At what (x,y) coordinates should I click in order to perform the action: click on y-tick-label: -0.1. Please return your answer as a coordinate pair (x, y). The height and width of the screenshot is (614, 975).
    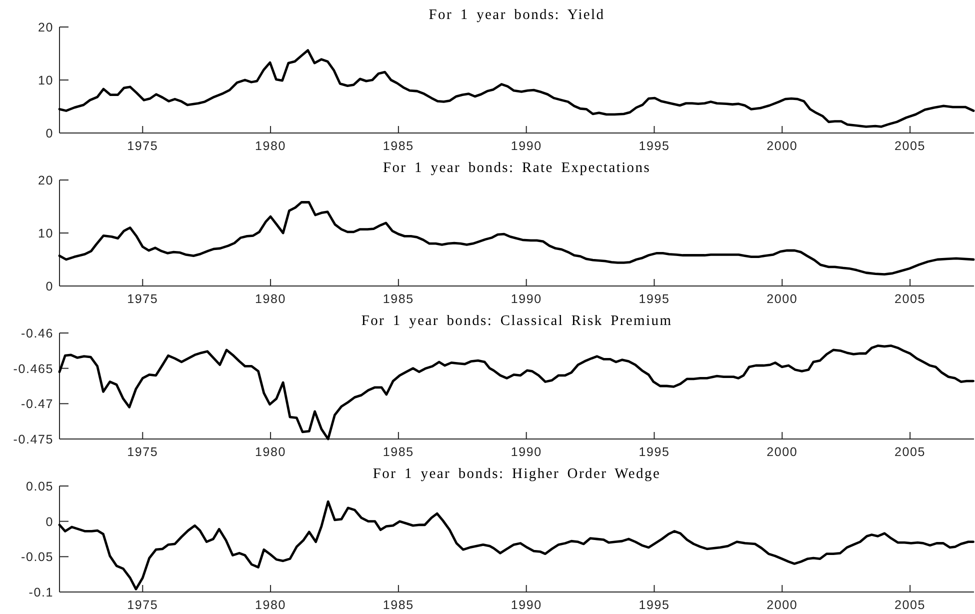
    Looking at the image, I should click on (41, 593).